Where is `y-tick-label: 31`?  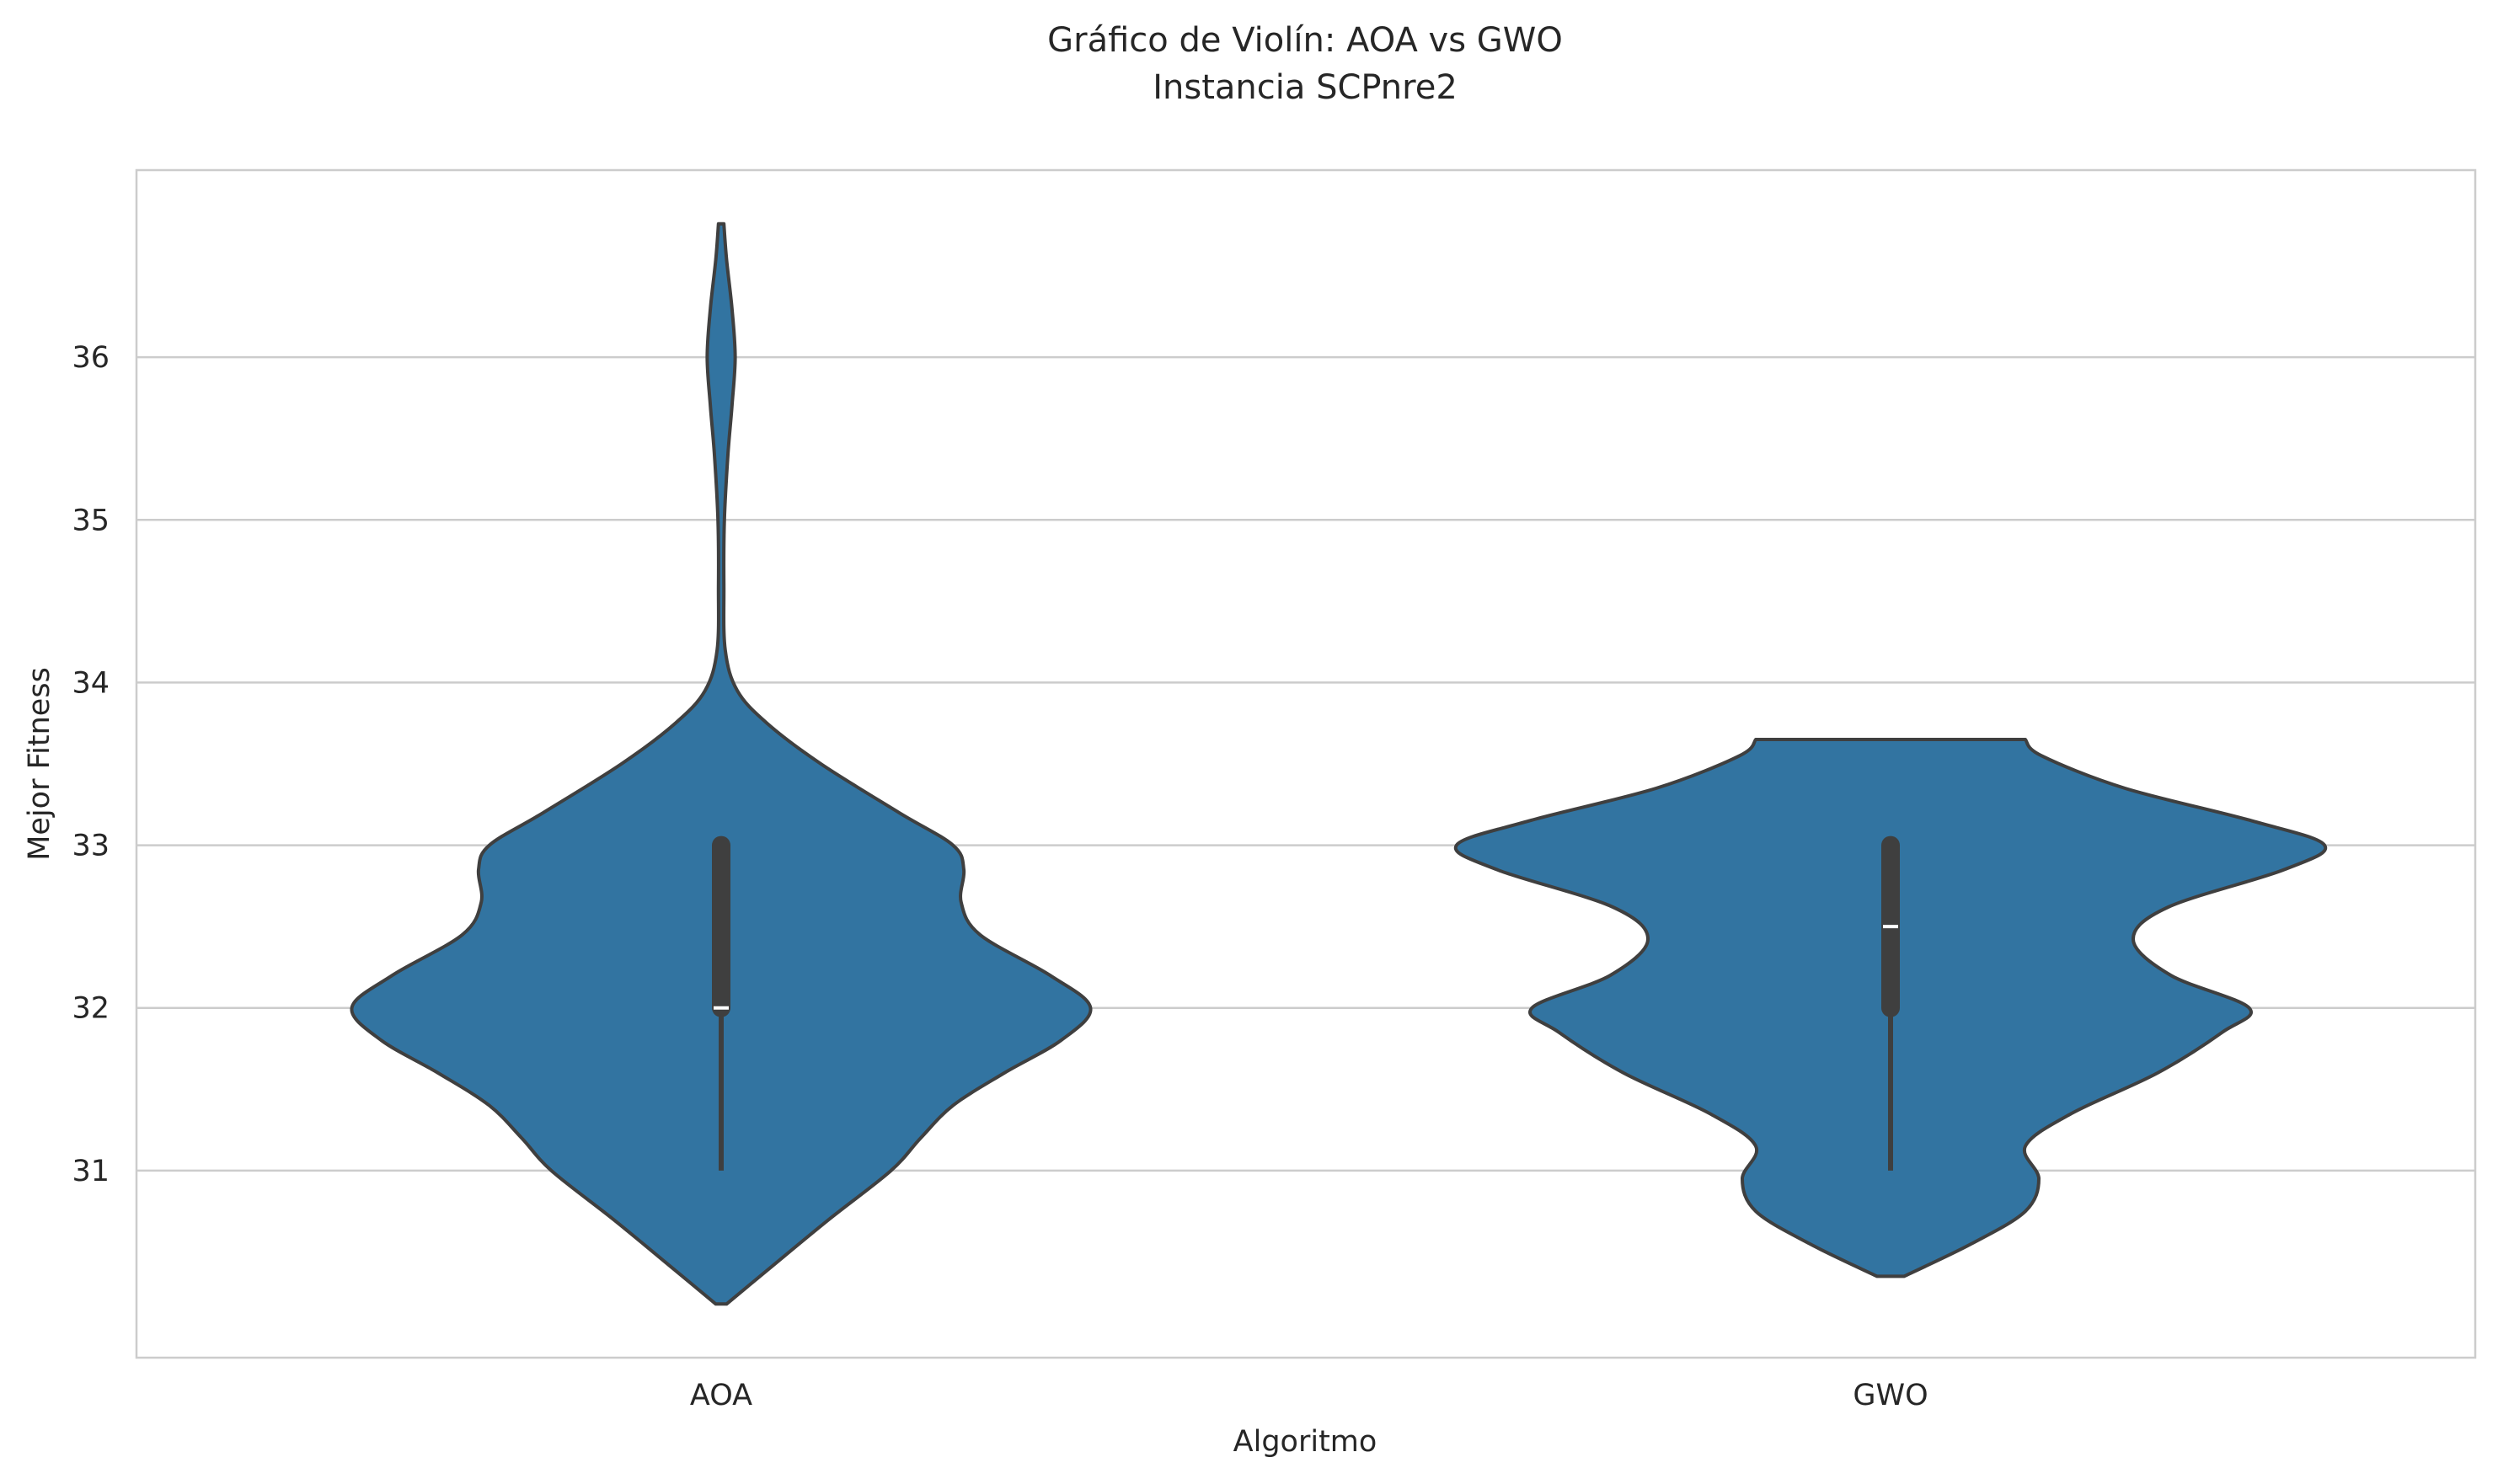 y-tick-label: 31 is located at coordinates (91, 1172).